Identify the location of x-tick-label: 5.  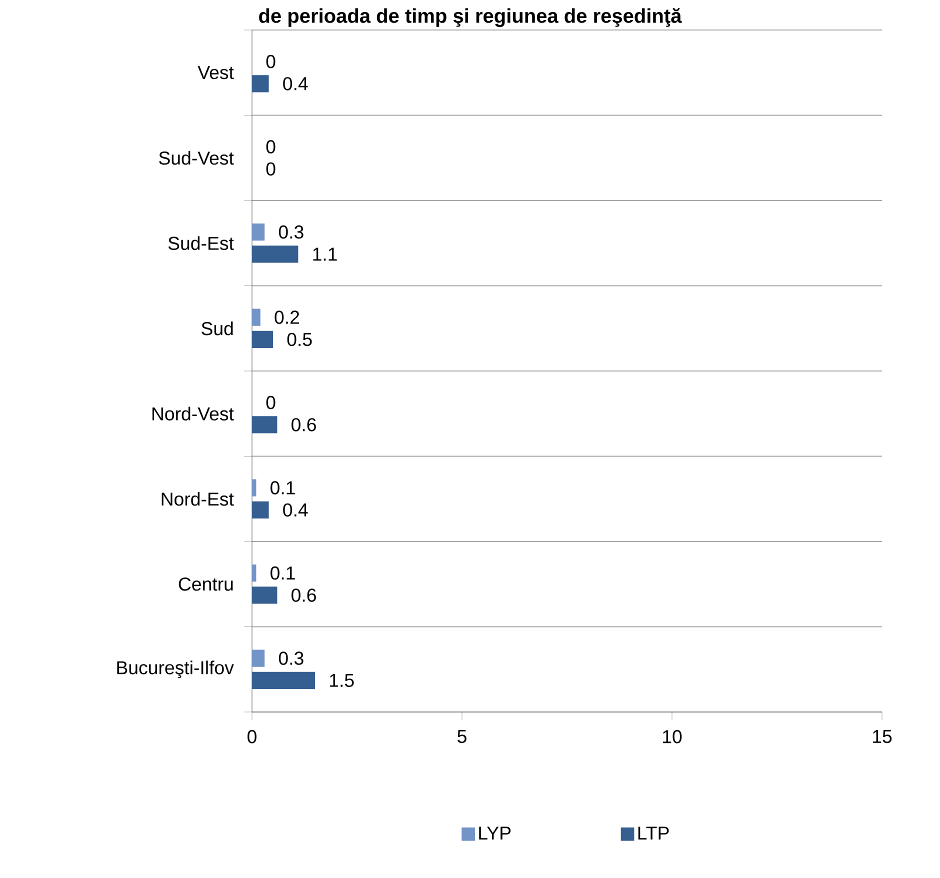
(462, 737).